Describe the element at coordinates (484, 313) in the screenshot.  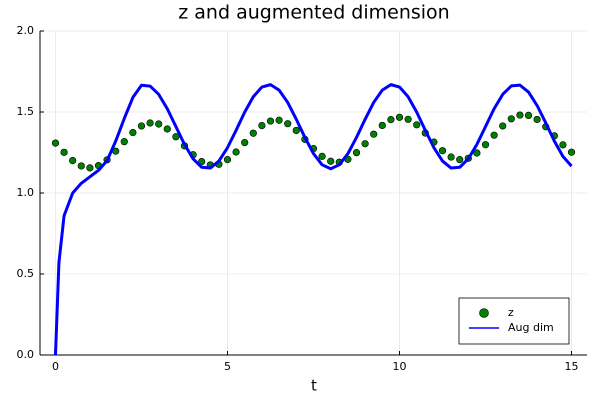
I see `legend-marker` at that location.